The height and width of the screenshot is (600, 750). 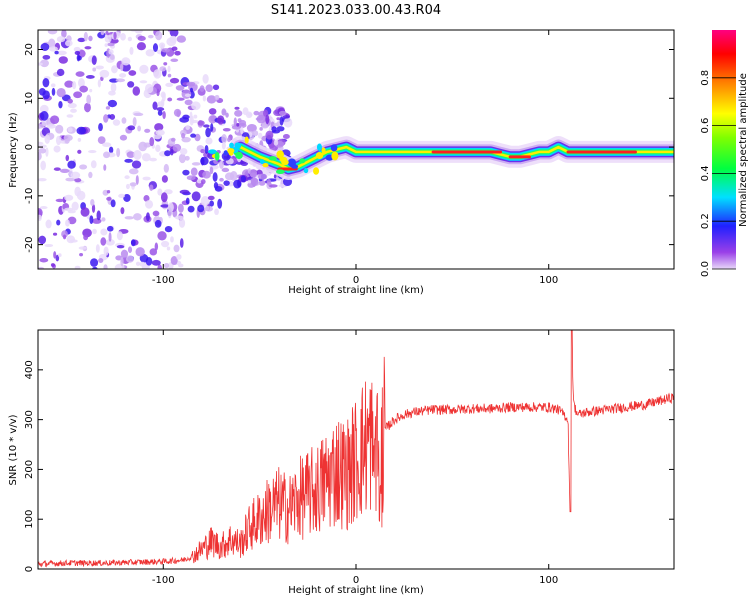 I want to click on spectrogram-xlabel: Height of straight line (km), so click(x=356, y=290).